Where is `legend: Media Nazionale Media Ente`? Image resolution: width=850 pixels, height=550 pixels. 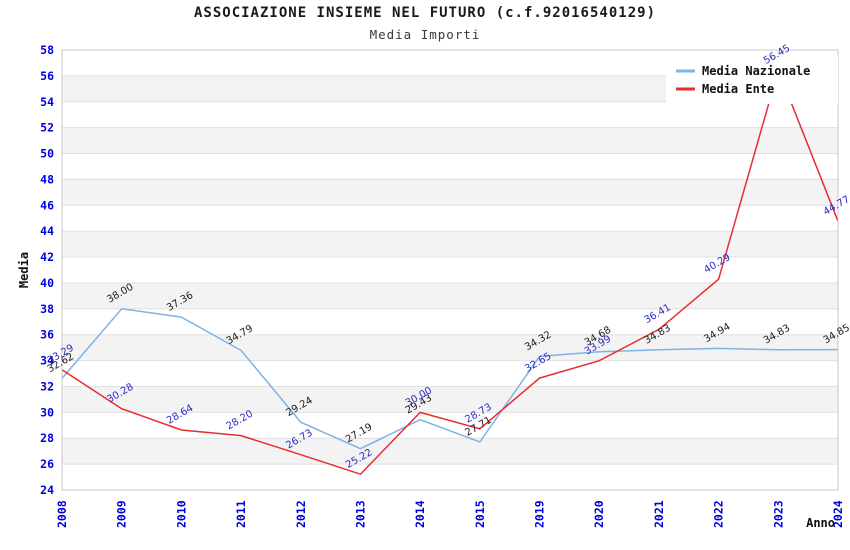 legend: Media Nazionale Media Ente is located at coordinates (752, 80).